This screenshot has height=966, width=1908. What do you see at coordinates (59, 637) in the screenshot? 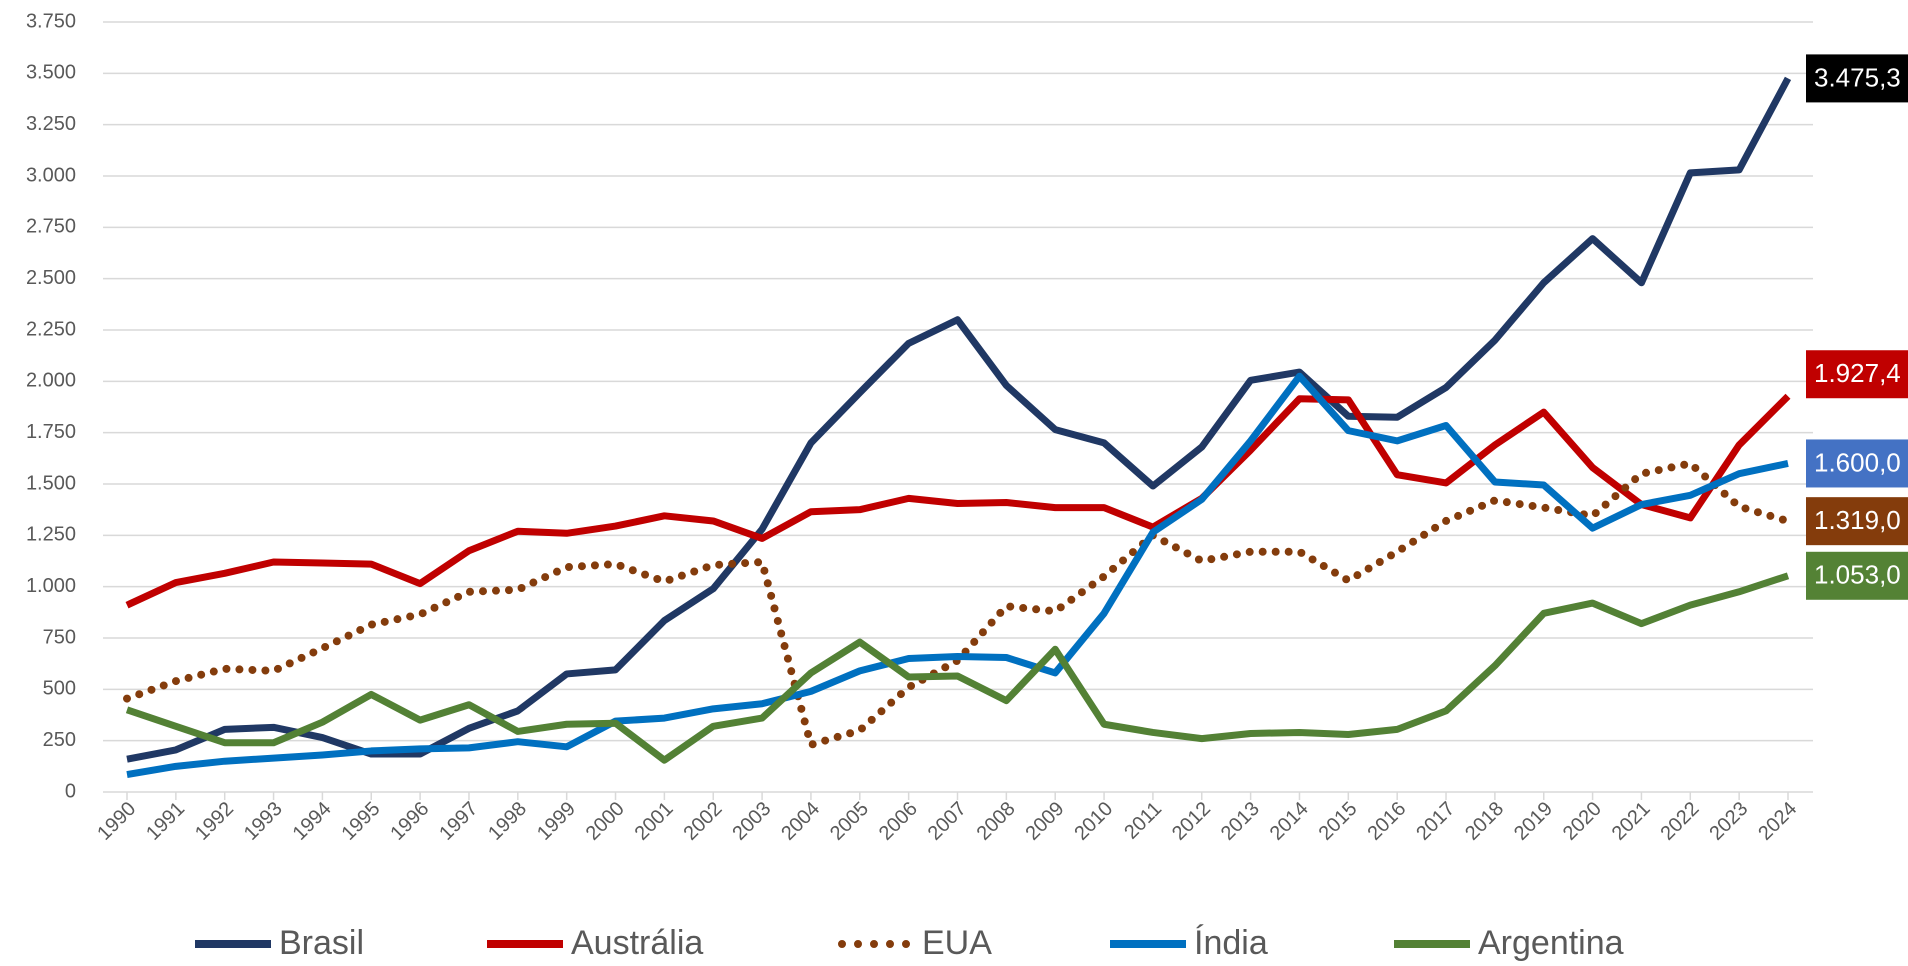
I see `y-tick-label: 750` at bounding box center [59, 637].